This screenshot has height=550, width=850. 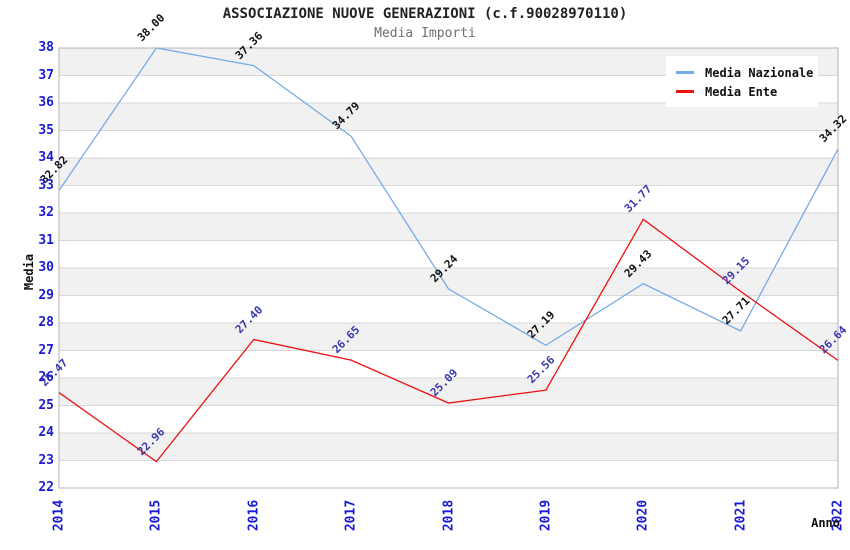 What do you see at coordinates (59, 515) in the screenshot?
I see `x-tick-2014: 2014` at bounding box center [59, 515].